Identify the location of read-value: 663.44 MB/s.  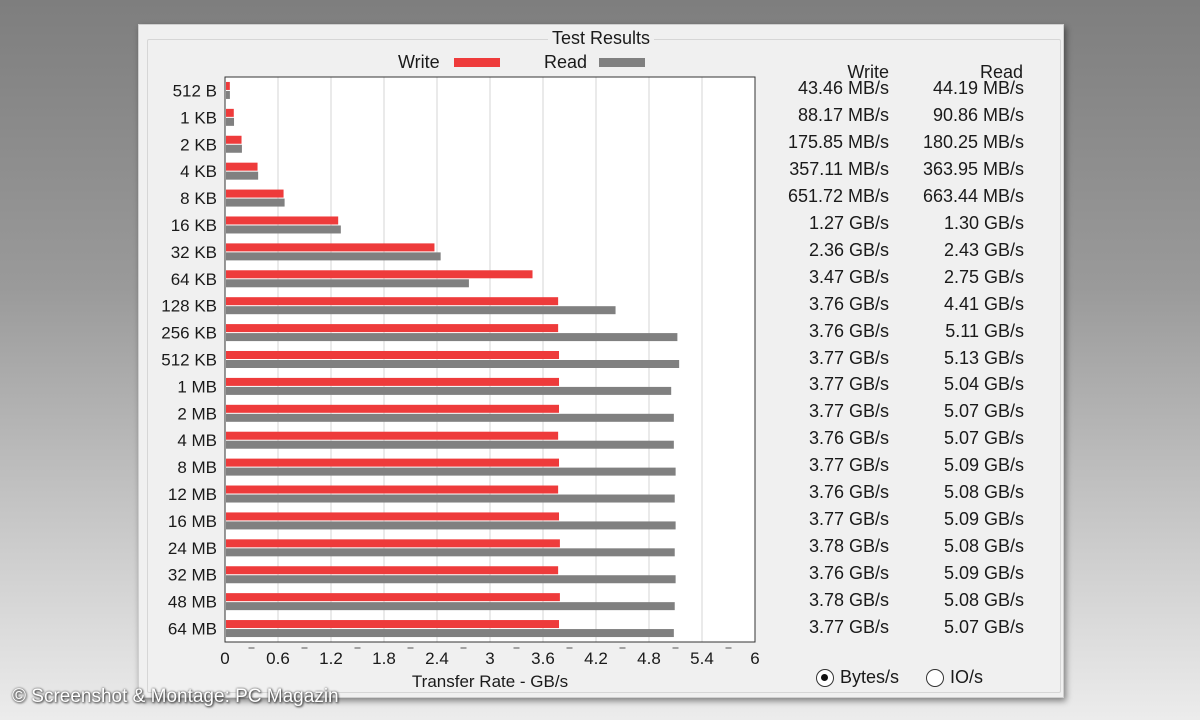
(973, 196).